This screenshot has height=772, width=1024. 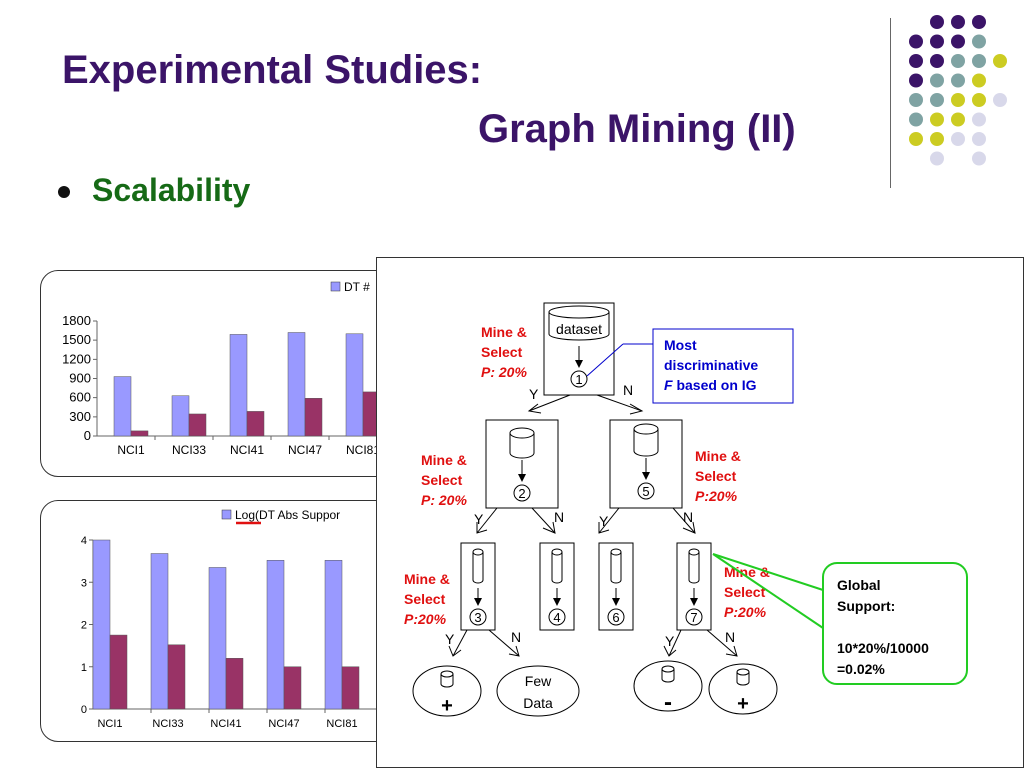 What do you see at coordinates (866, 606) in the screenshot?
I see `svg-text: Support:` at bounding box center [866, 606].